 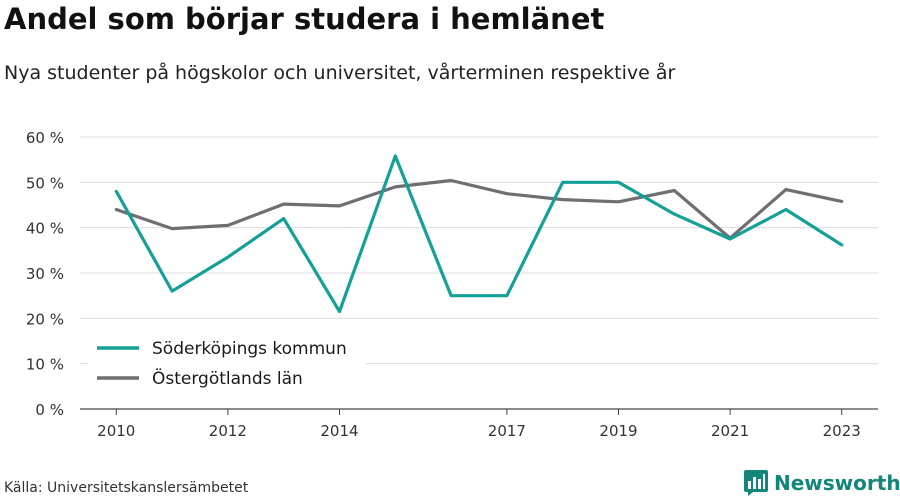 I want to click on x-tick-label: 2019, so click(x=618, y=431).